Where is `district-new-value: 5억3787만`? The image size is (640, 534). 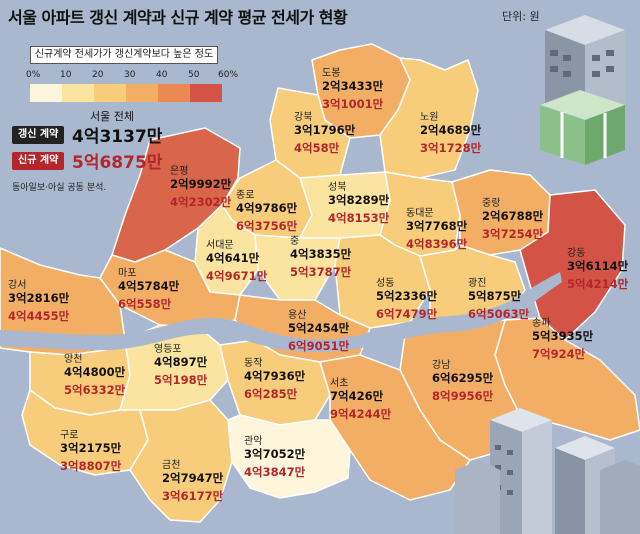
district-new-value: 5억3787만 is located at coordinates (321, 272).